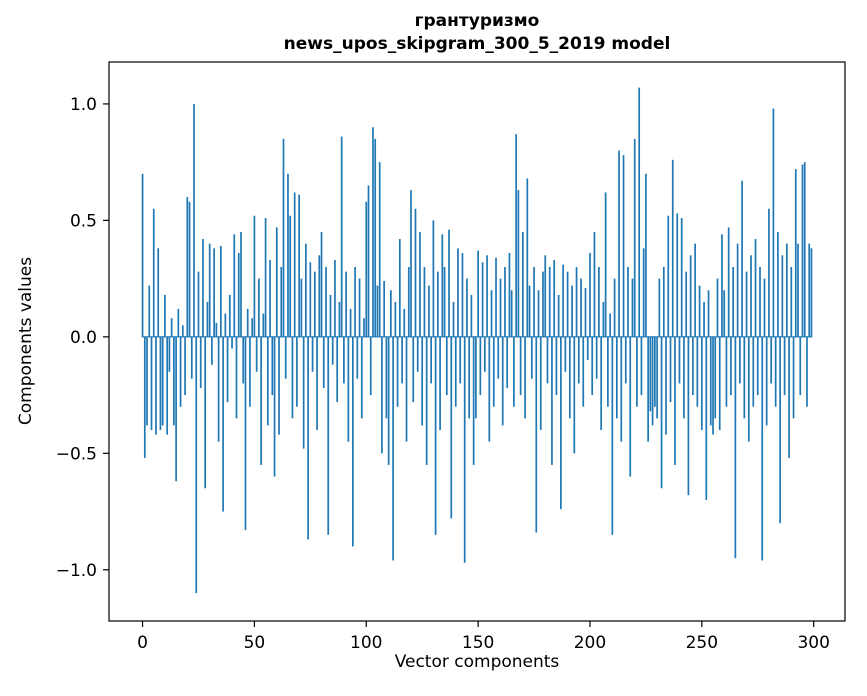  Describe the element at coordinates (76, 454) in the screenshot. I see `y-tick-label: −0.5` at that location.